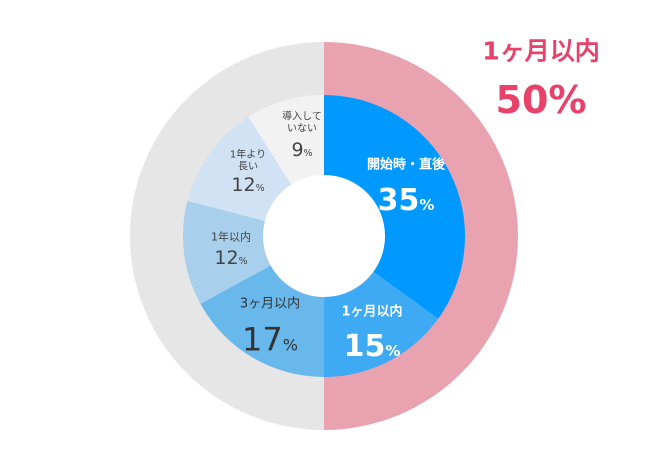 This screenshot has width=650, height=470. What do you see at coordinates (541, 51) in the screenshot?
I see `annotation-label: 1ヶ月以内` at bounding box center [541, 51].